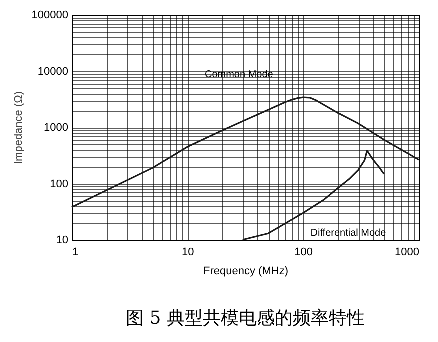 The height and width of the screenshot is (342, 438). What do you see at coordinates (18, 128) in the screenshot?
I see `y-axis-title: Impedance (Ω)` at bounding box center [18, 128].